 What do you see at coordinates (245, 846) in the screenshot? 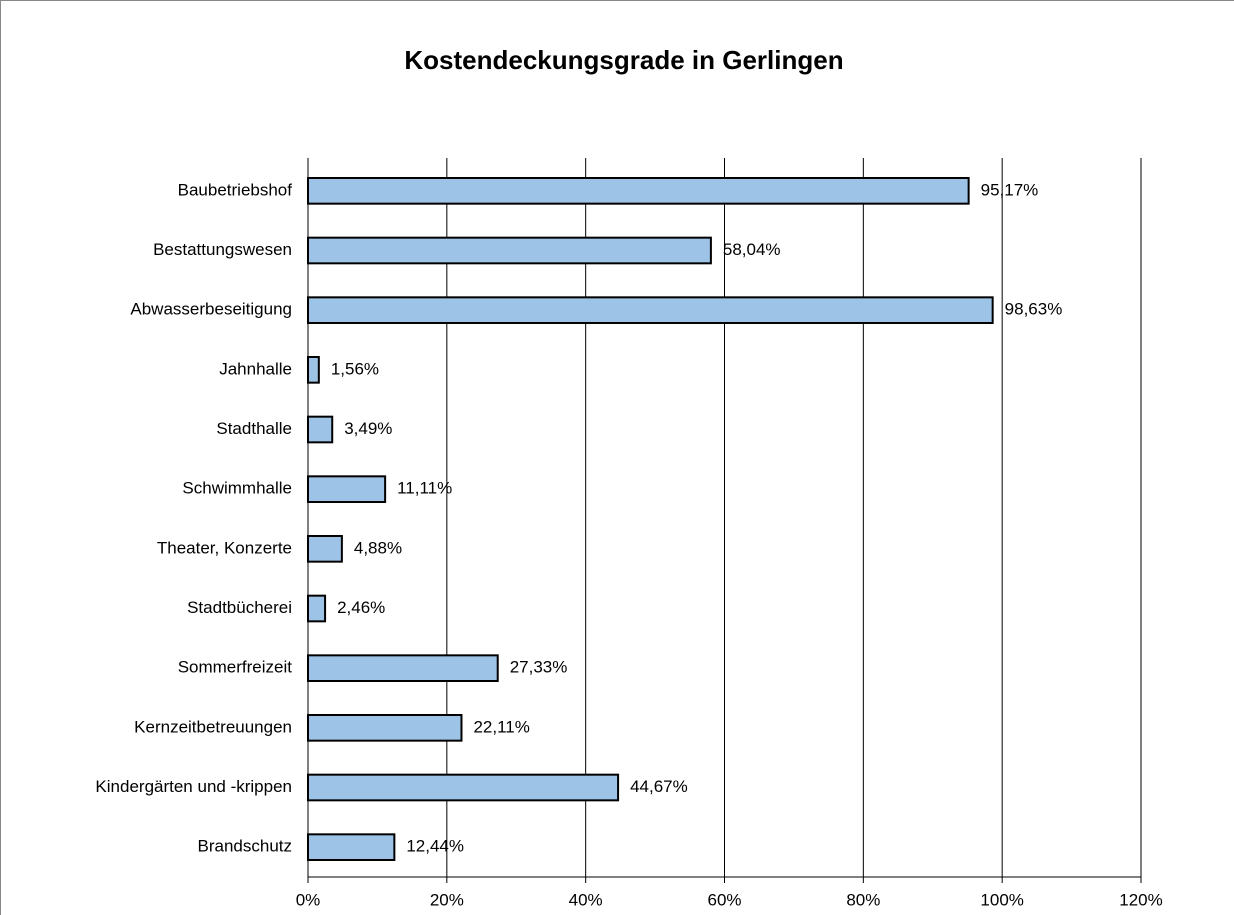
I see `y-tick-label: Brandschutz` at bounding box center [245, 846].